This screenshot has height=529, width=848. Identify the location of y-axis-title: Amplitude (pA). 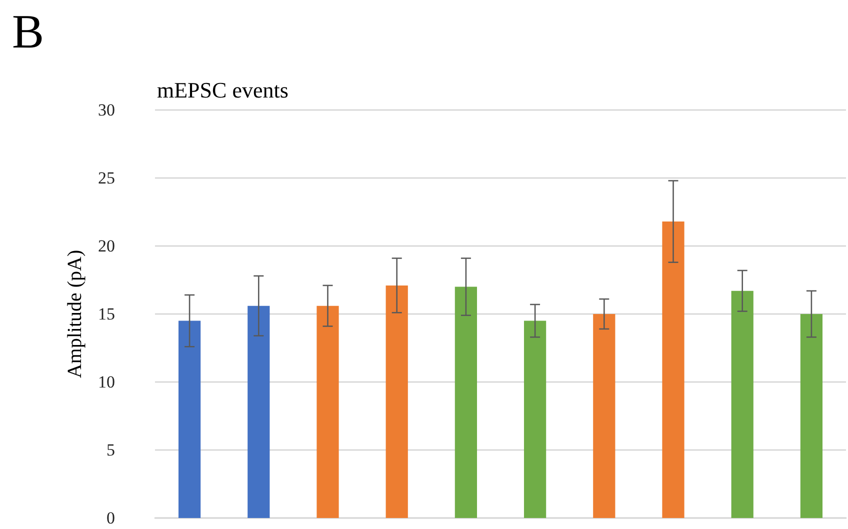
(75, 314).